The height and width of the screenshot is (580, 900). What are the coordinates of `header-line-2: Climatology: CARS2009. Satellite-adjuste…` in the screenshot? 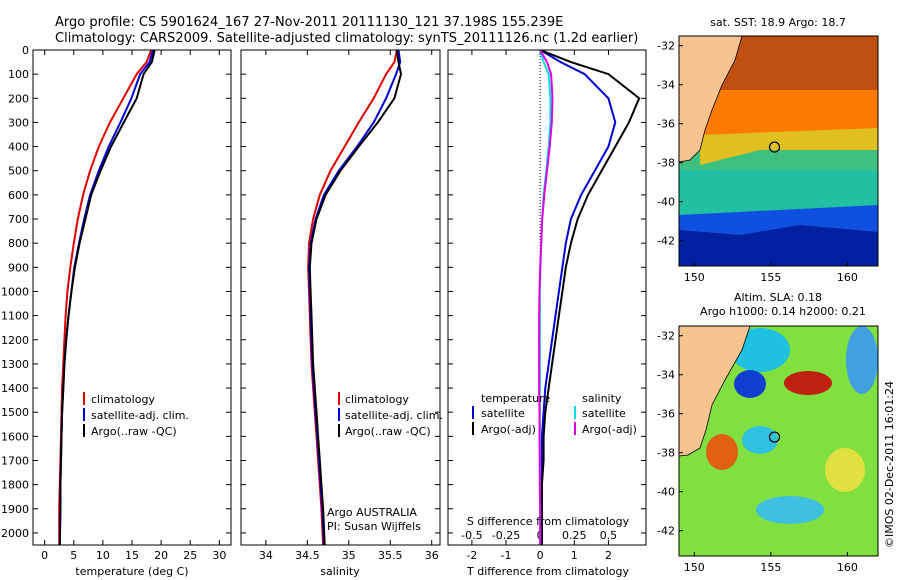 It's located at (346, 38).